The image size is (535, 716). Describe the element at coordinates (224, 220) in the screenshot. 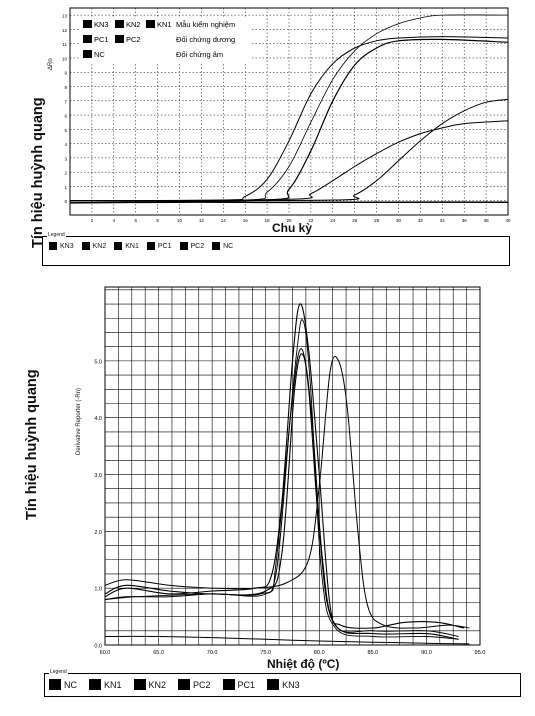

I see `top-x-tick-label: 14` at that location.